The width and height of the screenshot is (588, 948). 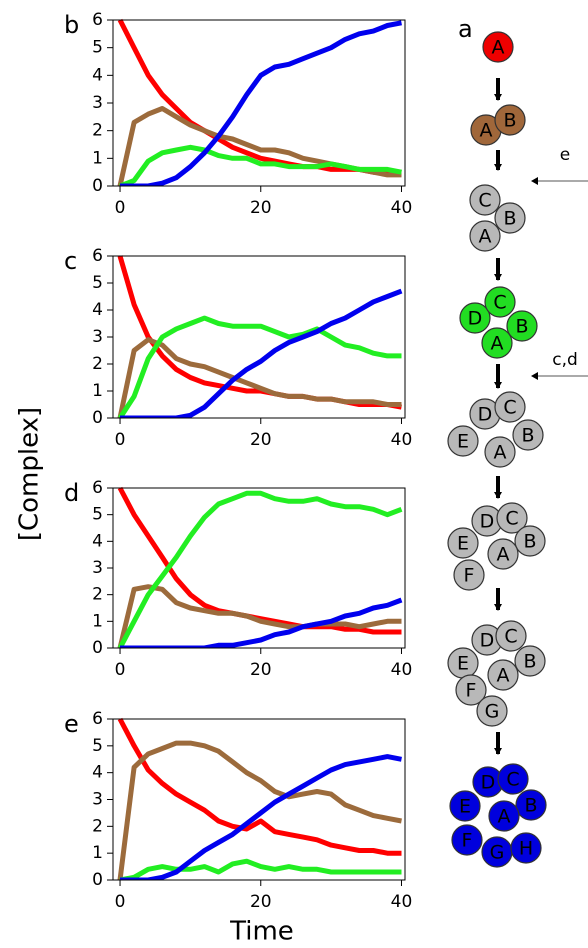 I want to click on panel-label: e, so click(x=71, y=724).